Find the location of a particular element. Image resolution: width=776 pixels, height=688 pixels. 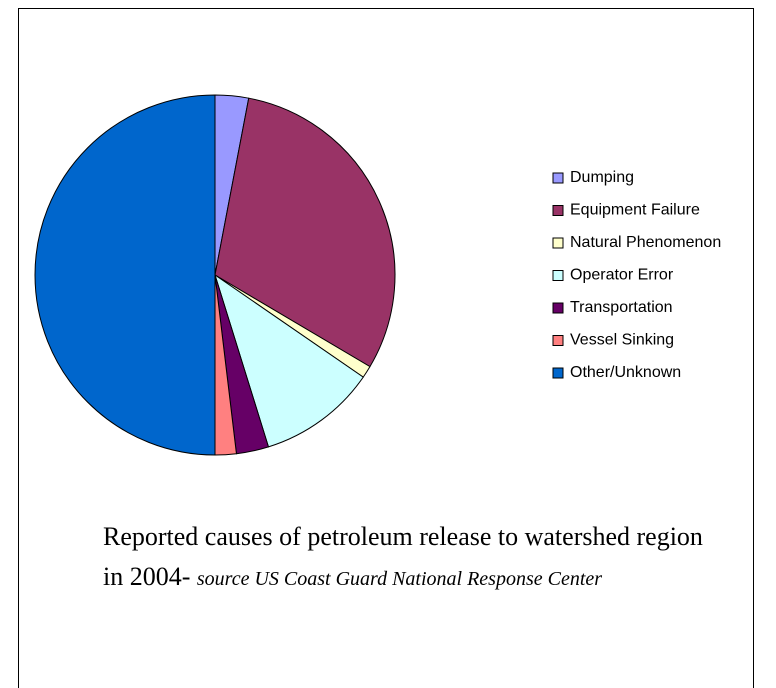

legend-label: Transportation is located at coordinates (621, 307).